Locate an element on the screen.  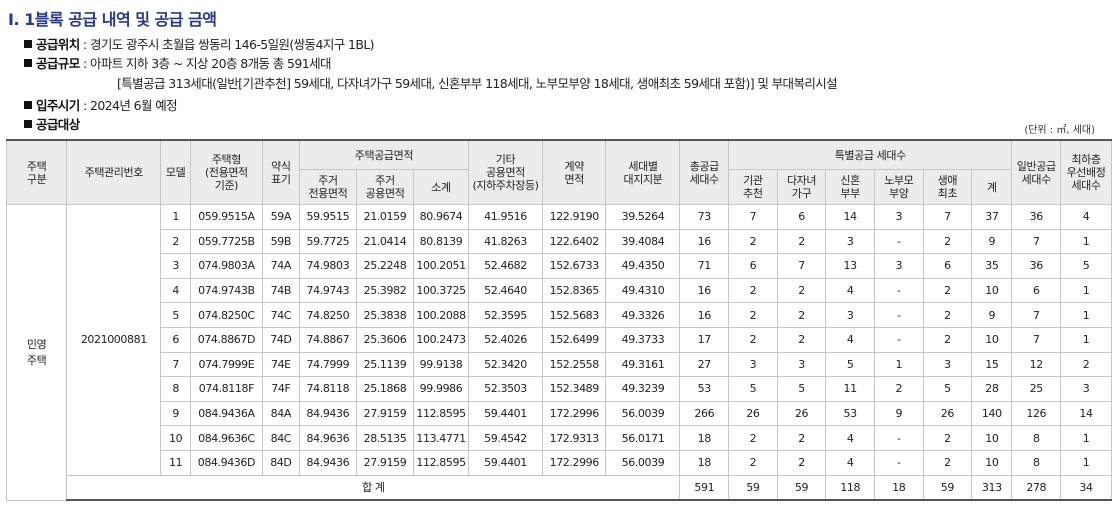
total-units-cell: 73 is located at coordinates (704, 217).